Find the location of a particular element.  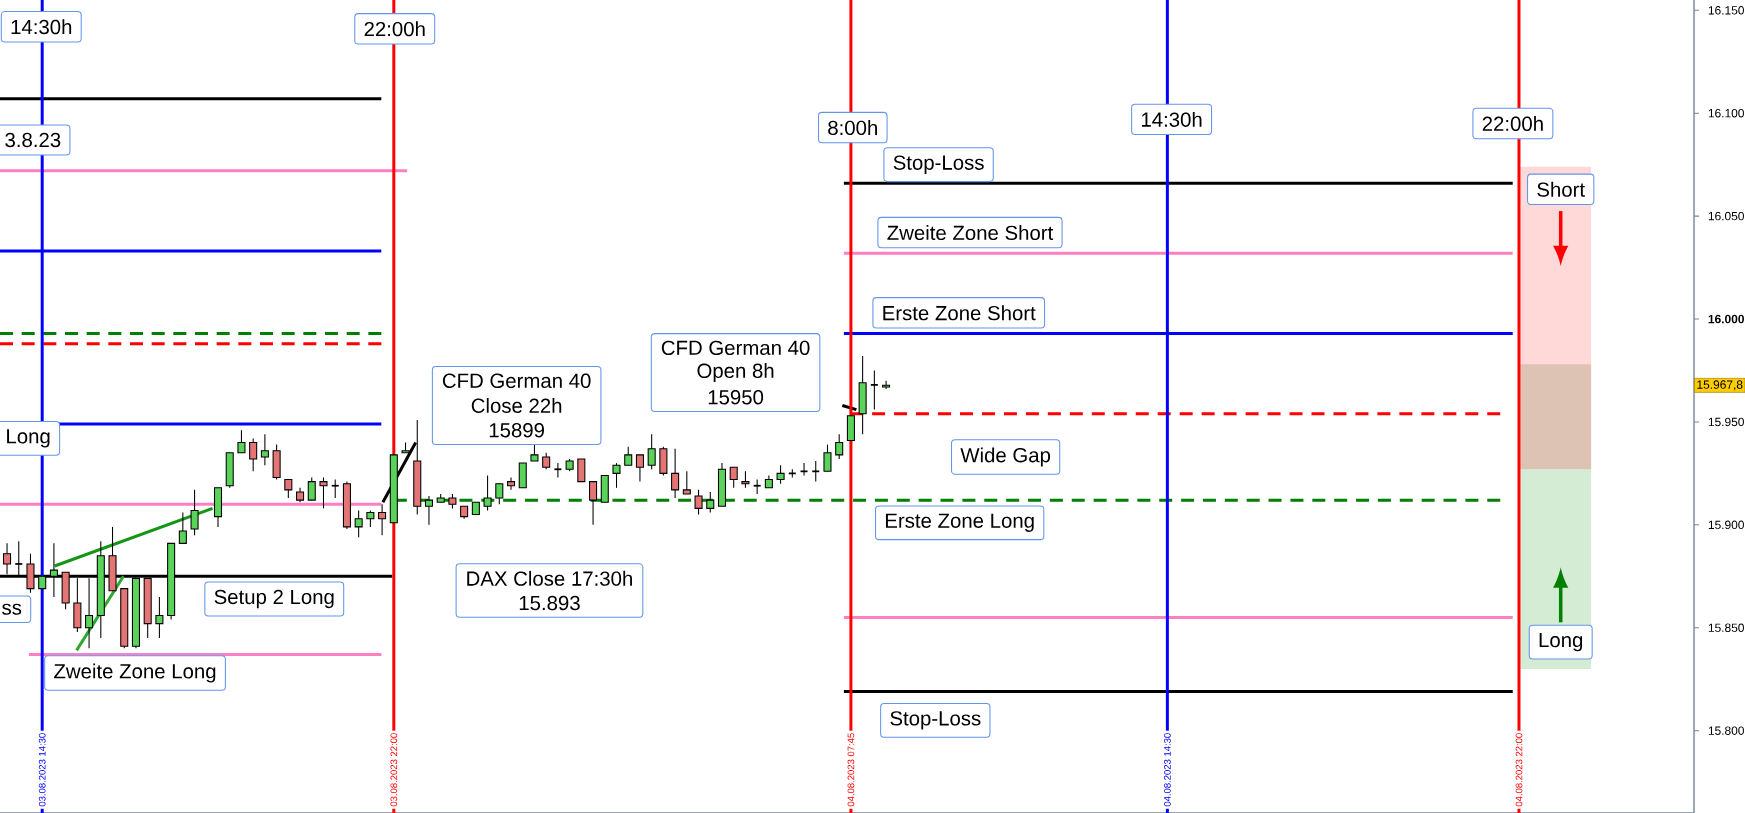

annotation: Wide Gap is located at coordinates (1005, 457).